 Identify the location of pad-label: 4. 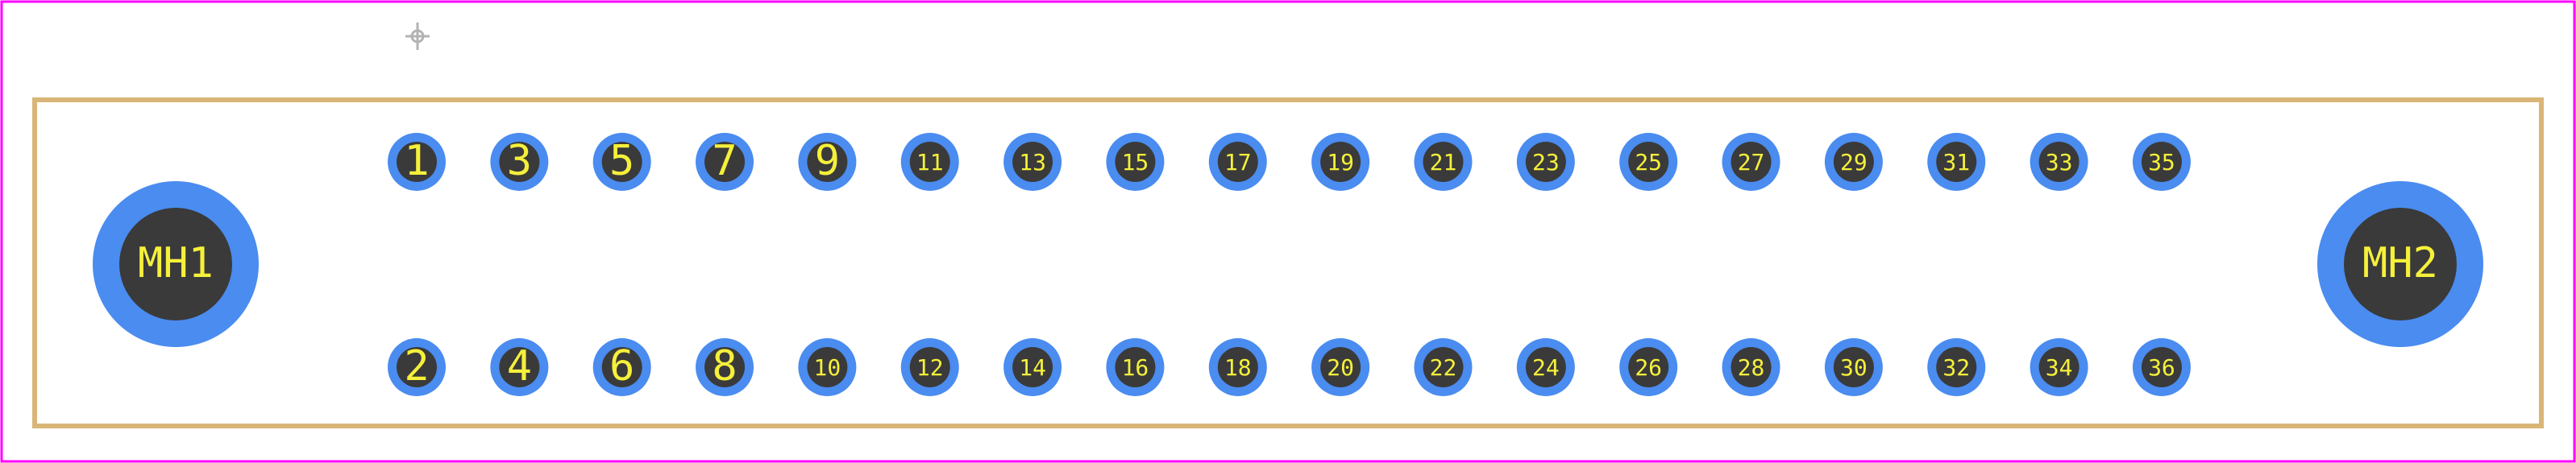
(519, 366).